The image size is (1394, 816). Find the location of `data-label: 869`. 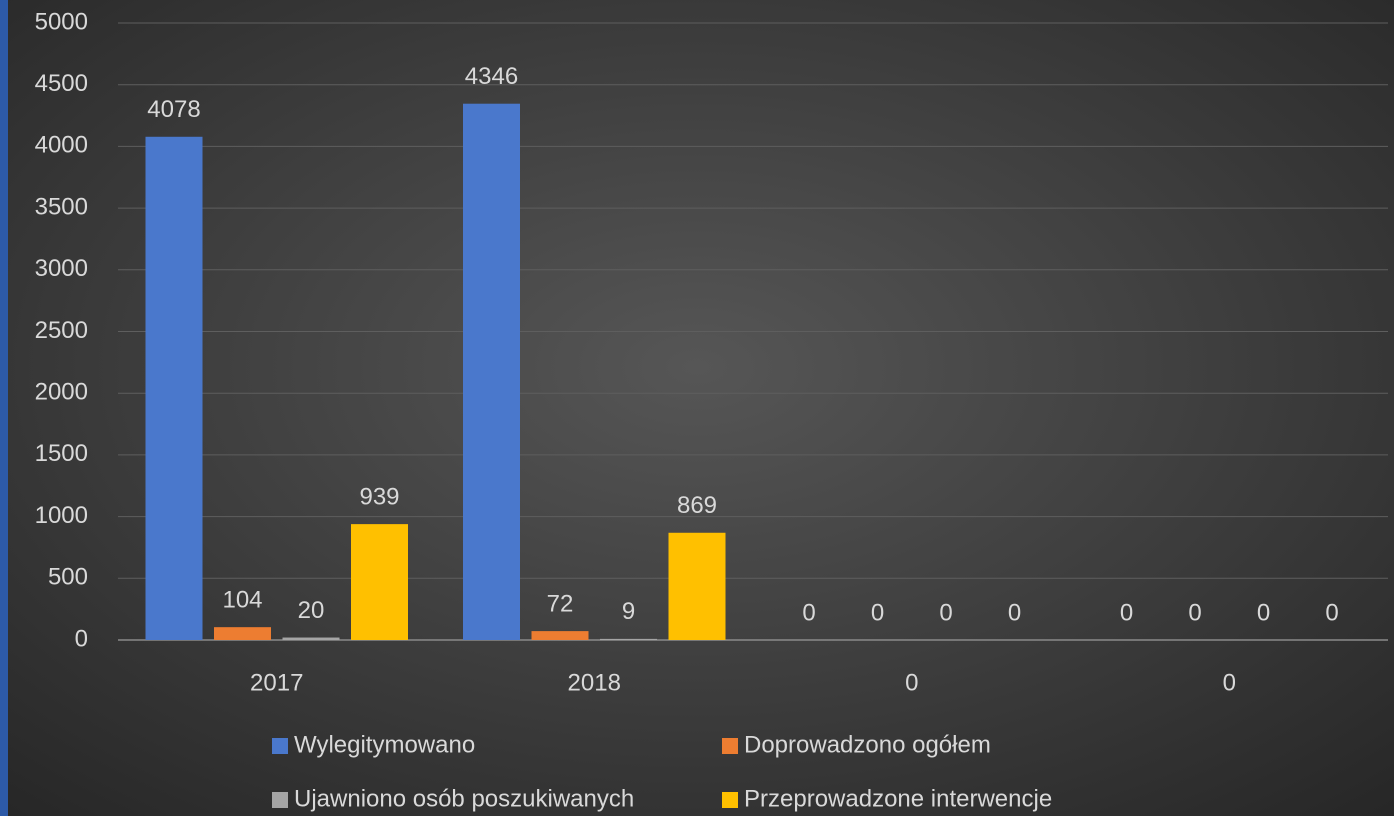

data-label: 869 is located at coordinates (697, 505).